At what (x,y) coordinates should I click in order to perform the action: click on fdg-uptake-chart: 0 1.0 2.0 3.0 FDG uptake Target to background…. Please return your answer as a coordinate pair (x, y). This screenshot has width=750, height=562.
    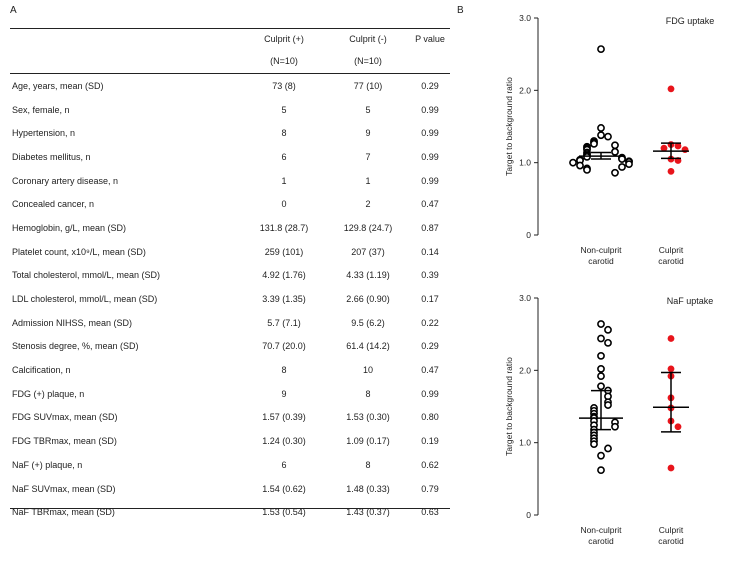
    Looking at the image, I should click on (609, 139).